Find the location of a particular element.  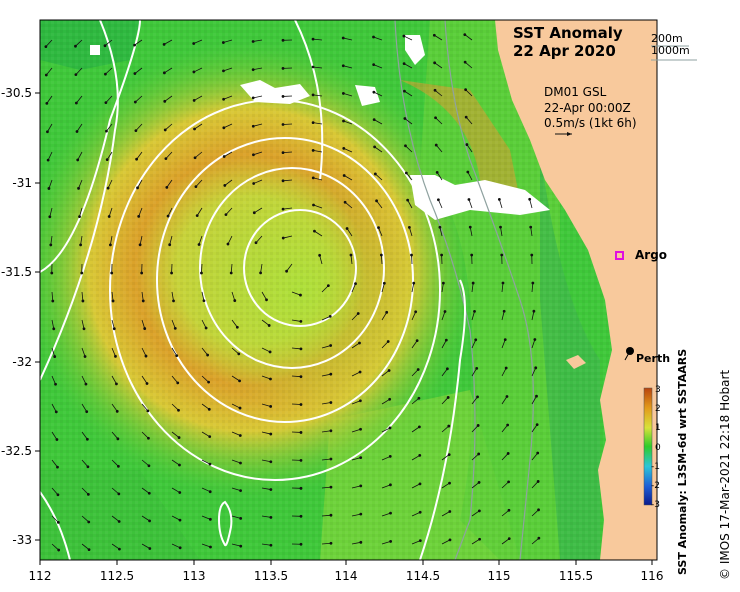

y-tick-label: -32.5 is located at coordinates (16, 451).